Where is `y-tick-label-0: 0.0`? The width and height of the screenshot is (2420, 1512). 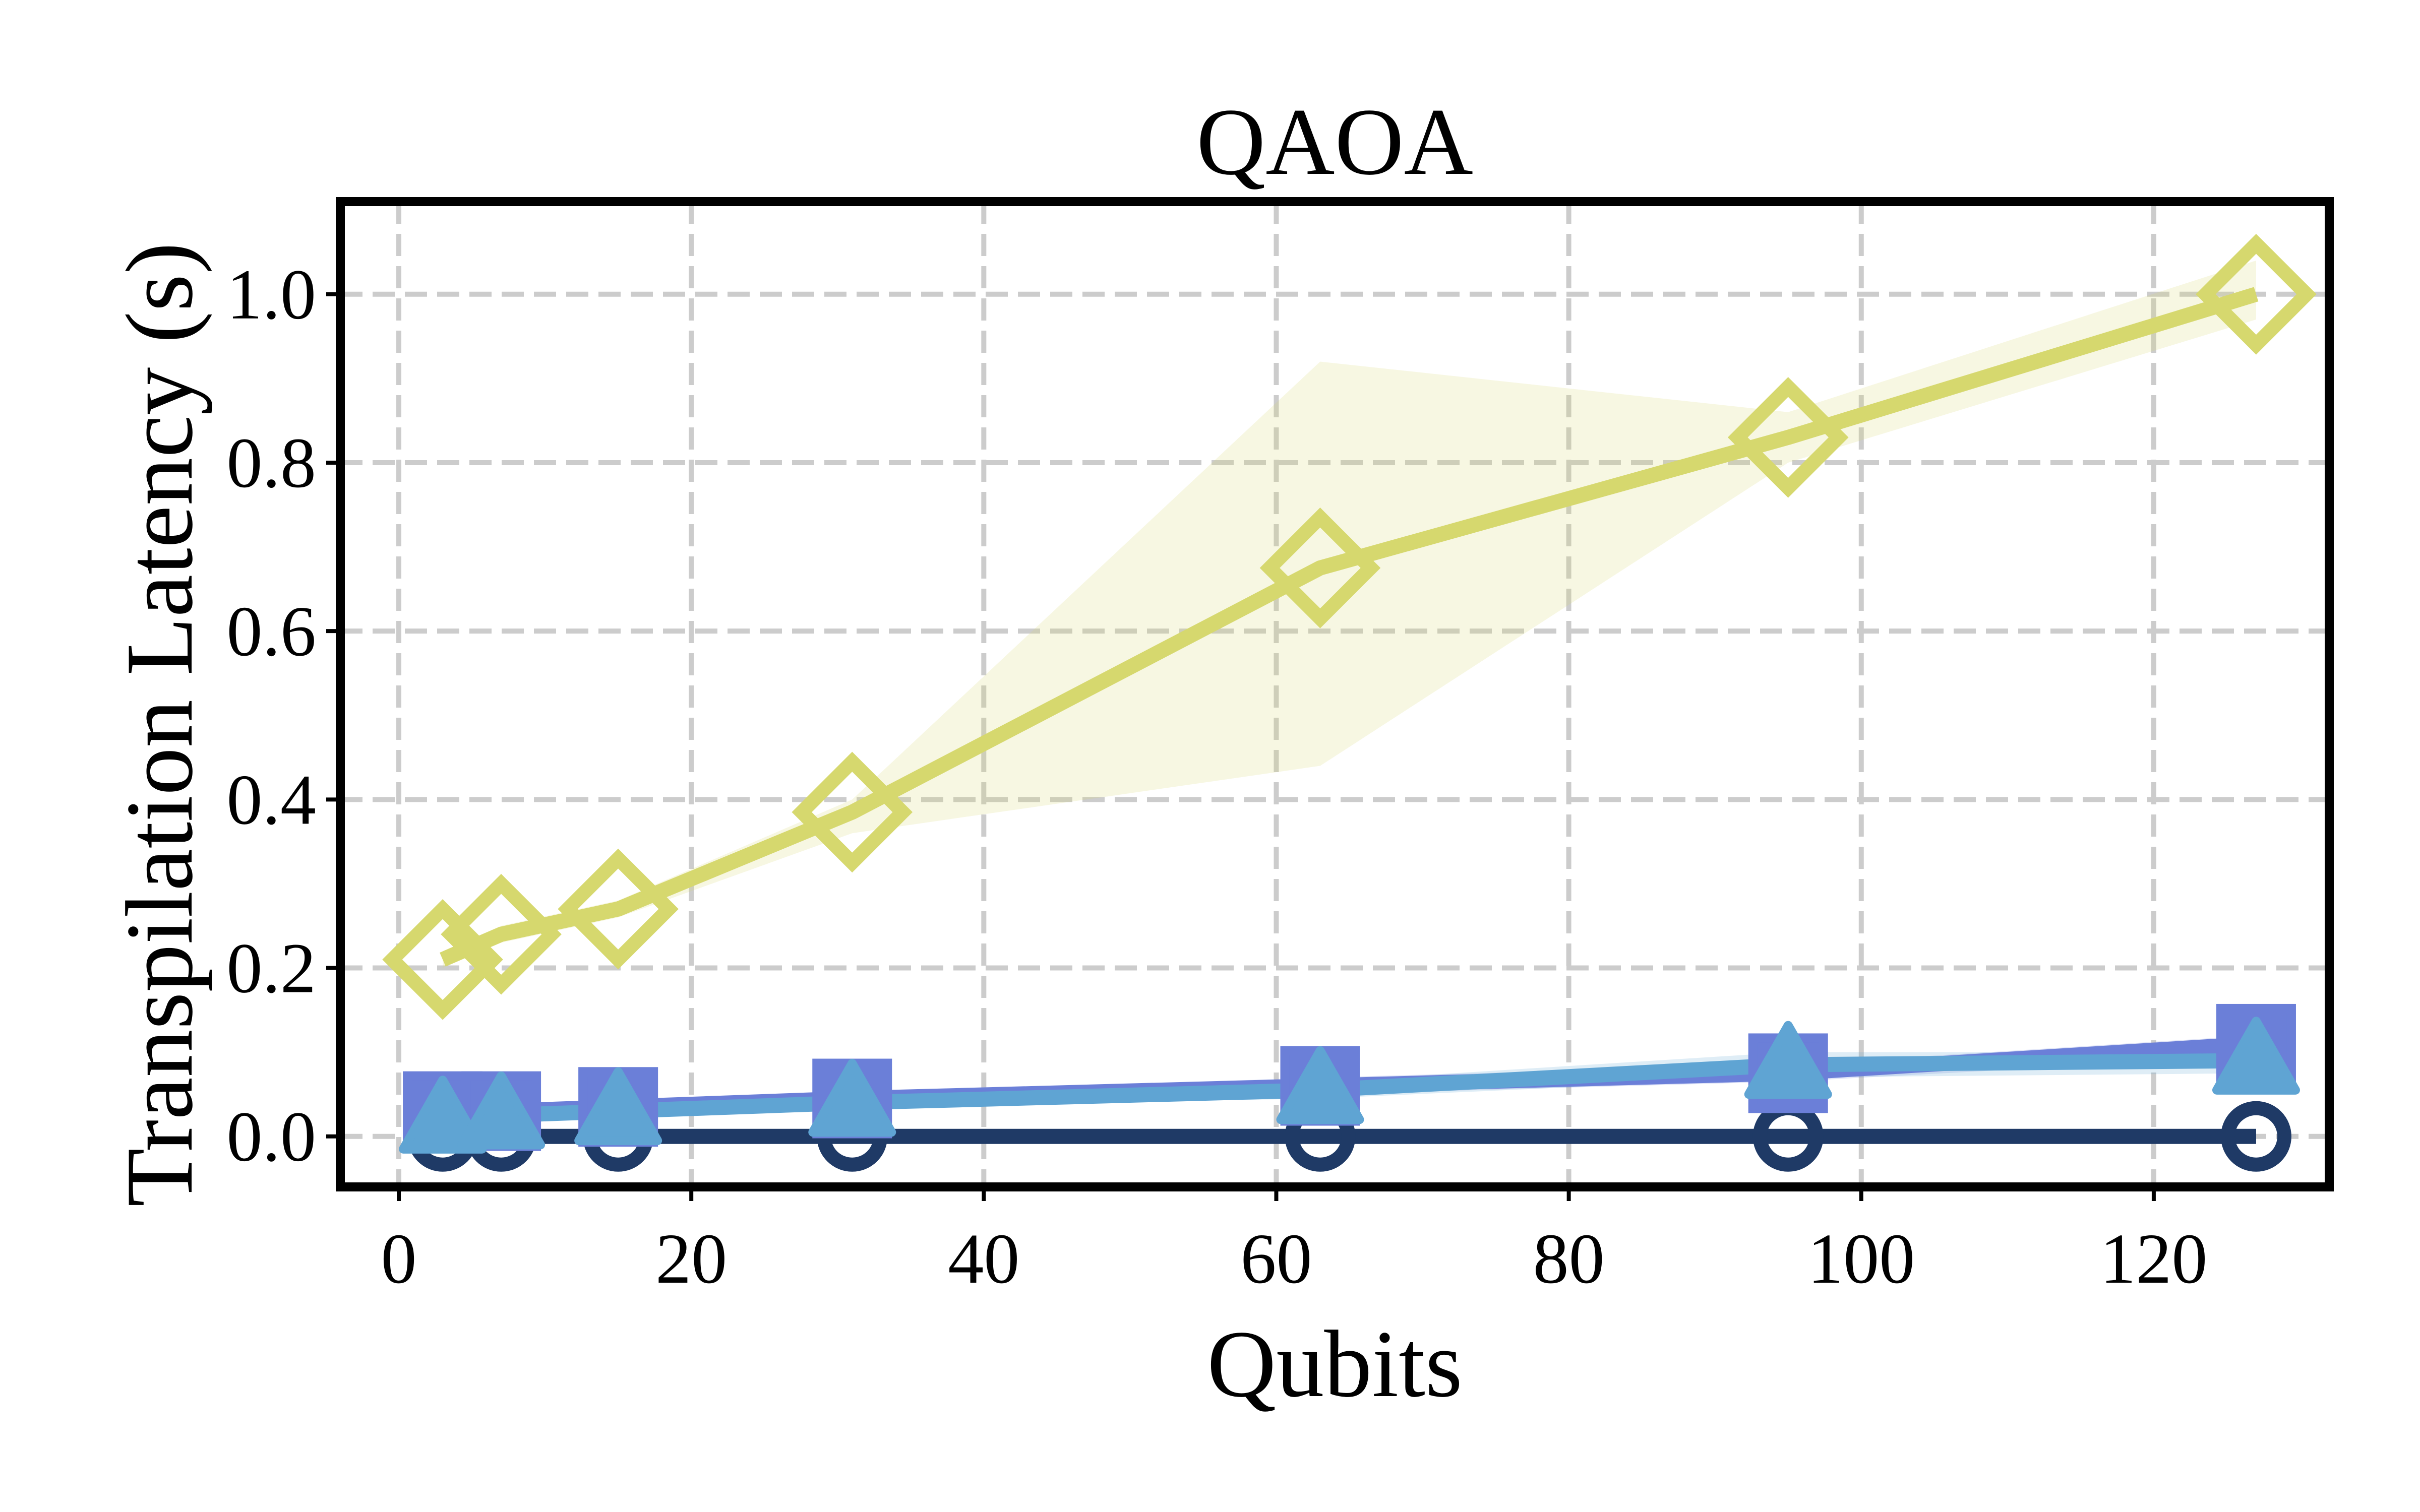
y-tick-label-0: 0.0 is located at coordinates (272, 1136).